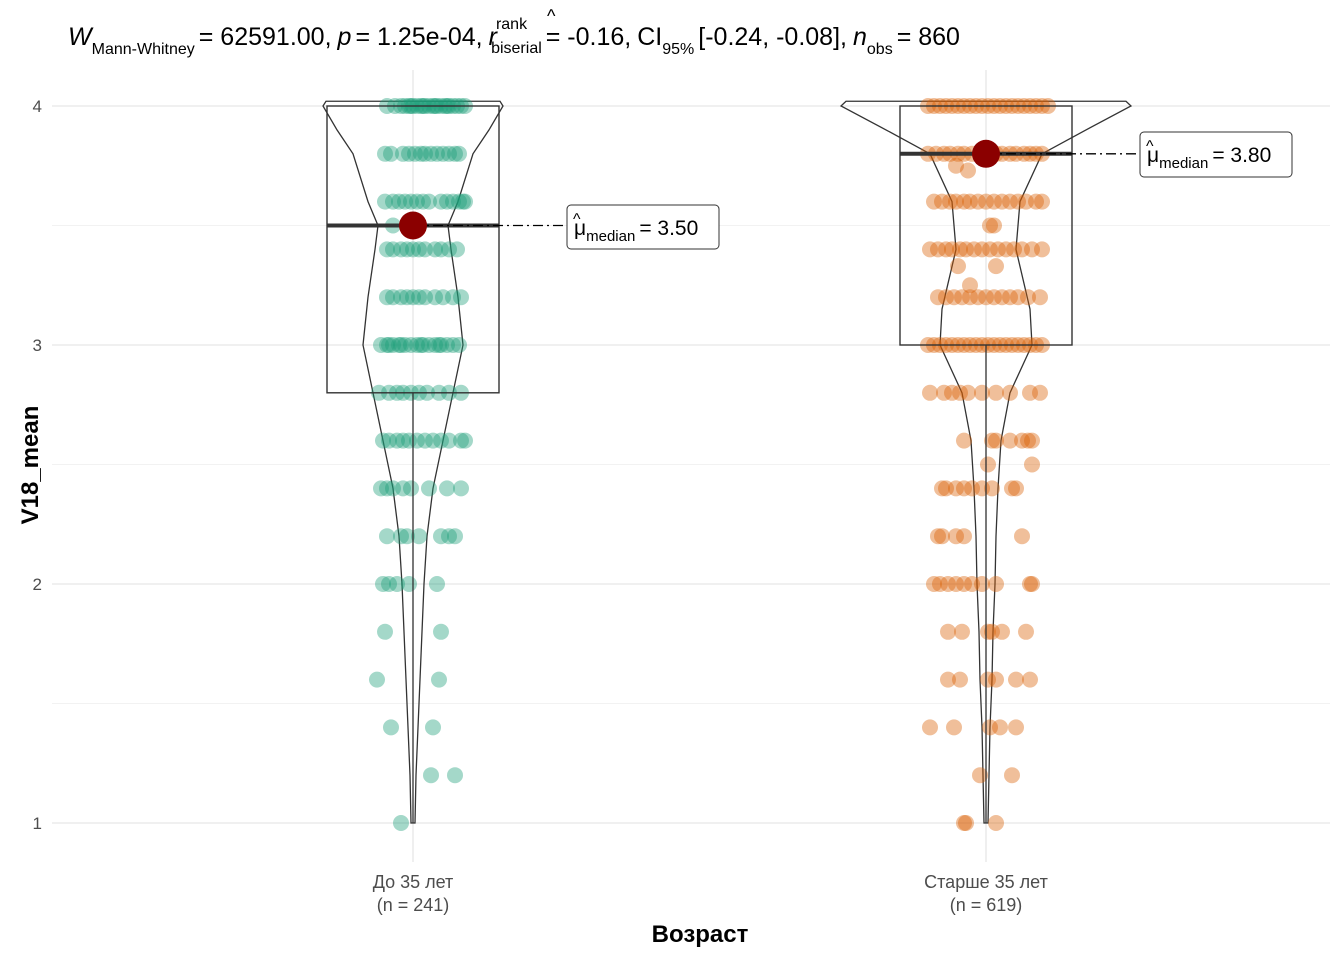 This screenshot has height=960, width=1344. What do you see at coordinates (1209, 158) in the screenshot?
I see `median-label-text: μmedian = 3.80` at bounding box center [1209, 158].